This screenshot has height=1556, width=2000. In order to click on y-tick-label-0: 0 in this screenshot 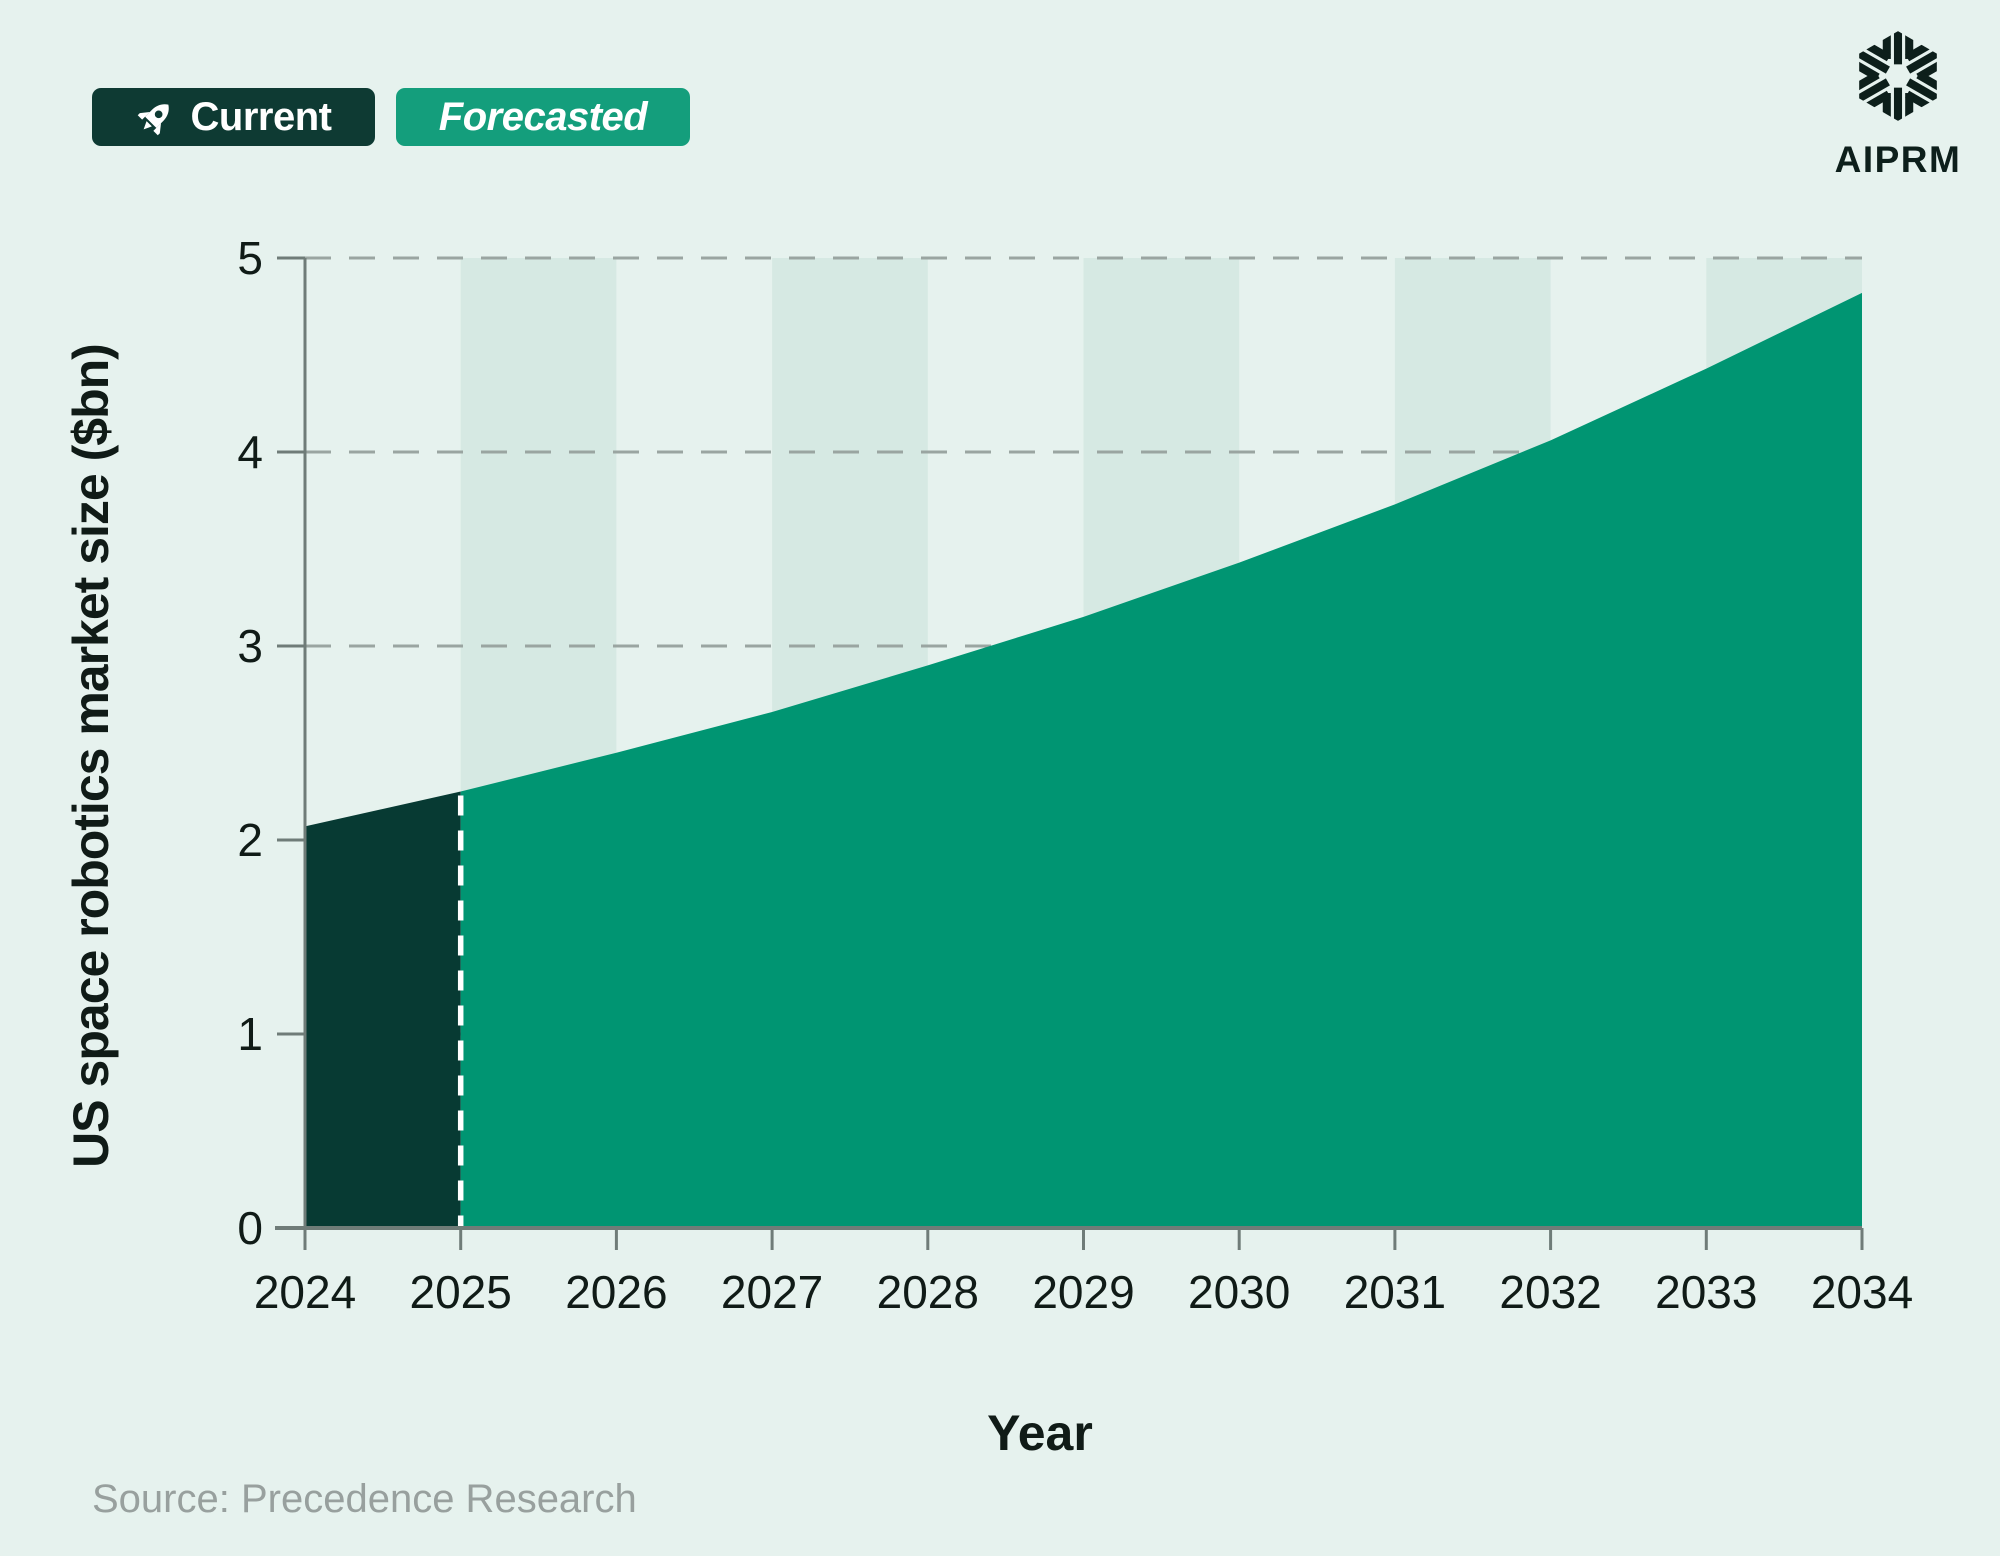, I will do `click(250, 1228)`.